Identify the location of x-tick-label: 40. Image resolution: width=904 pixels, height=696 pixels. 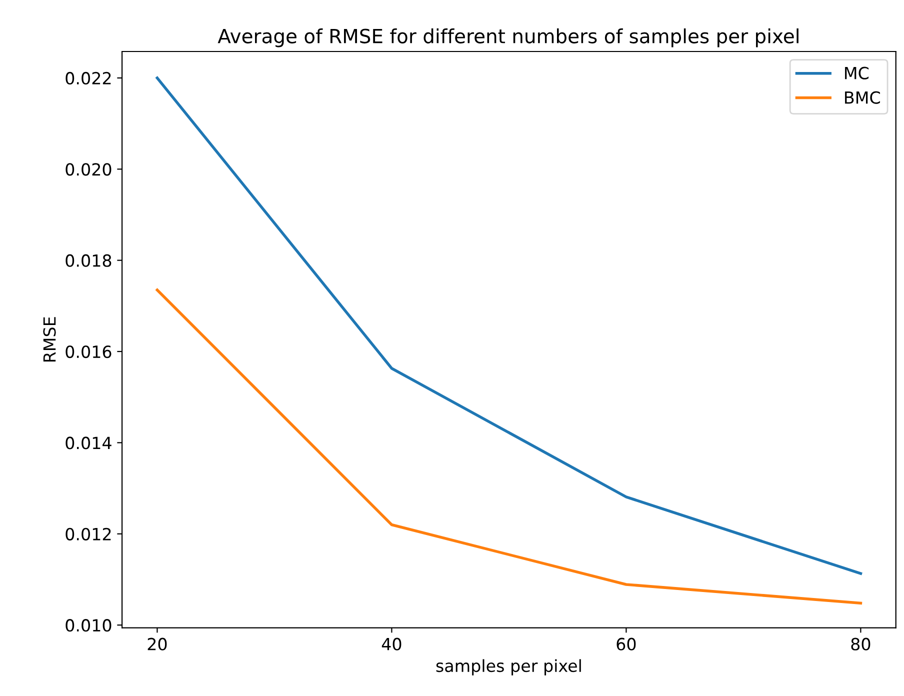
(392, 644).